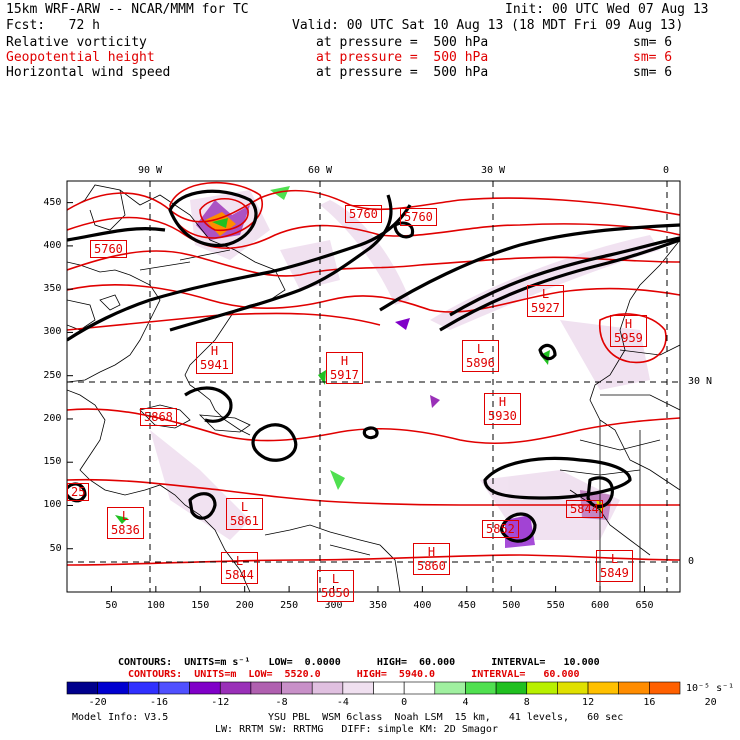 This screenshot has height=740, width=740. I want to click on high-center-label: H 5860, so click(431, 559).